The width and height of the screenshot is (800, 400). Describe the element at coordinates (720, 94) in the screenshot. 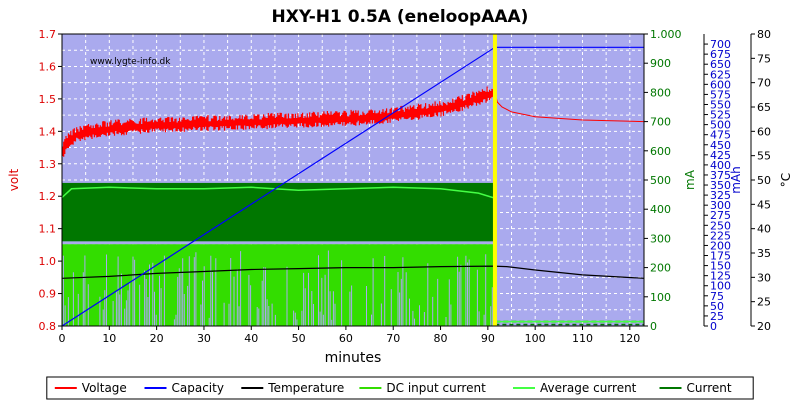

I see `y-tick-label: 575` at that location.